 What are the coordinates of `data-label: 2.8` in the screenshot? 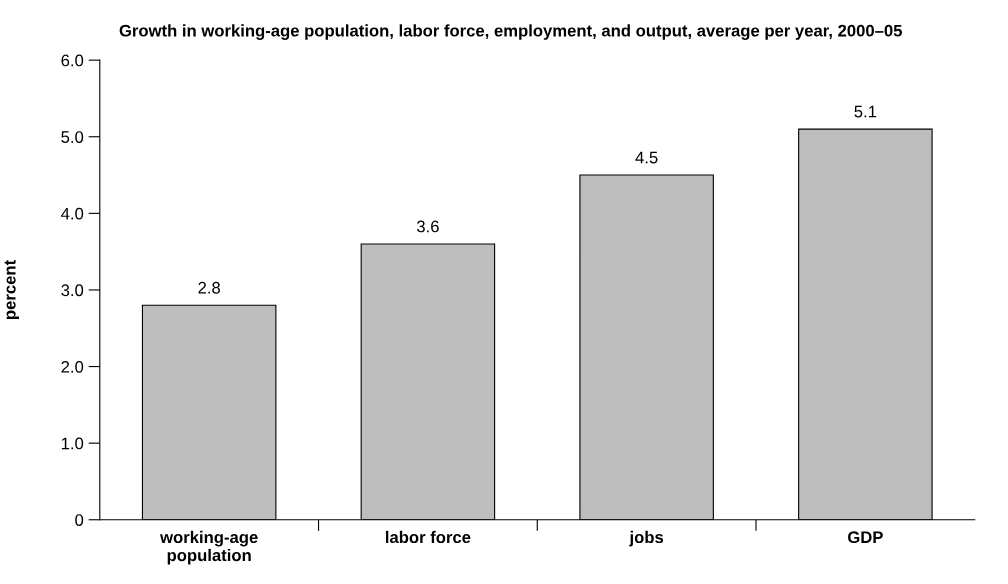 It's located at (209, 287).